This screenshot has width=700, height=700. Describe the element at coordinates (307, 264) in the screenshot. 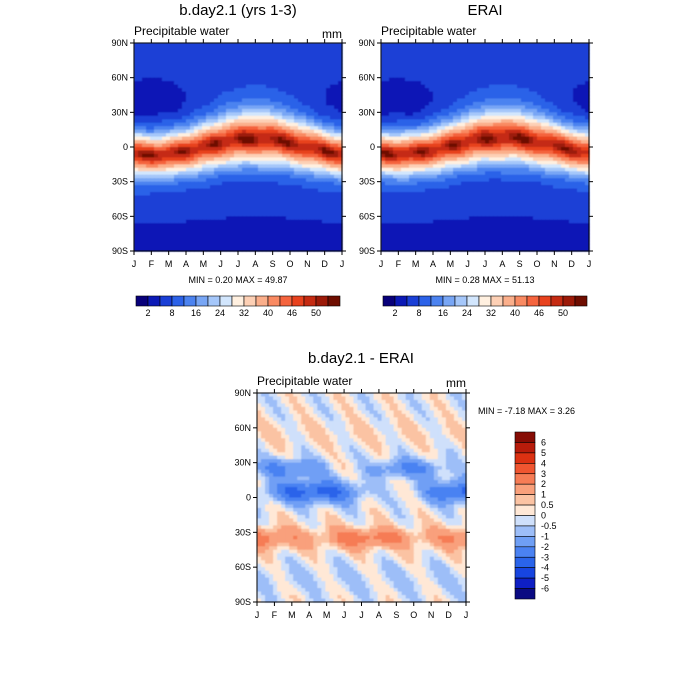

I see `x-tick-label: N` at that location.